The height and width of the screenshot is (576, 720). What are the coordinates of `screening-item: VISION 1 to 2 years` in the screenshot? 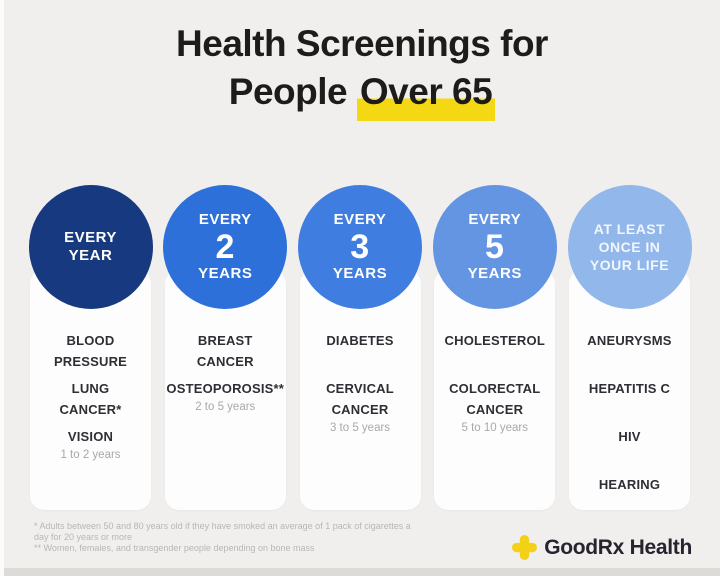 It's located at (90, 450).